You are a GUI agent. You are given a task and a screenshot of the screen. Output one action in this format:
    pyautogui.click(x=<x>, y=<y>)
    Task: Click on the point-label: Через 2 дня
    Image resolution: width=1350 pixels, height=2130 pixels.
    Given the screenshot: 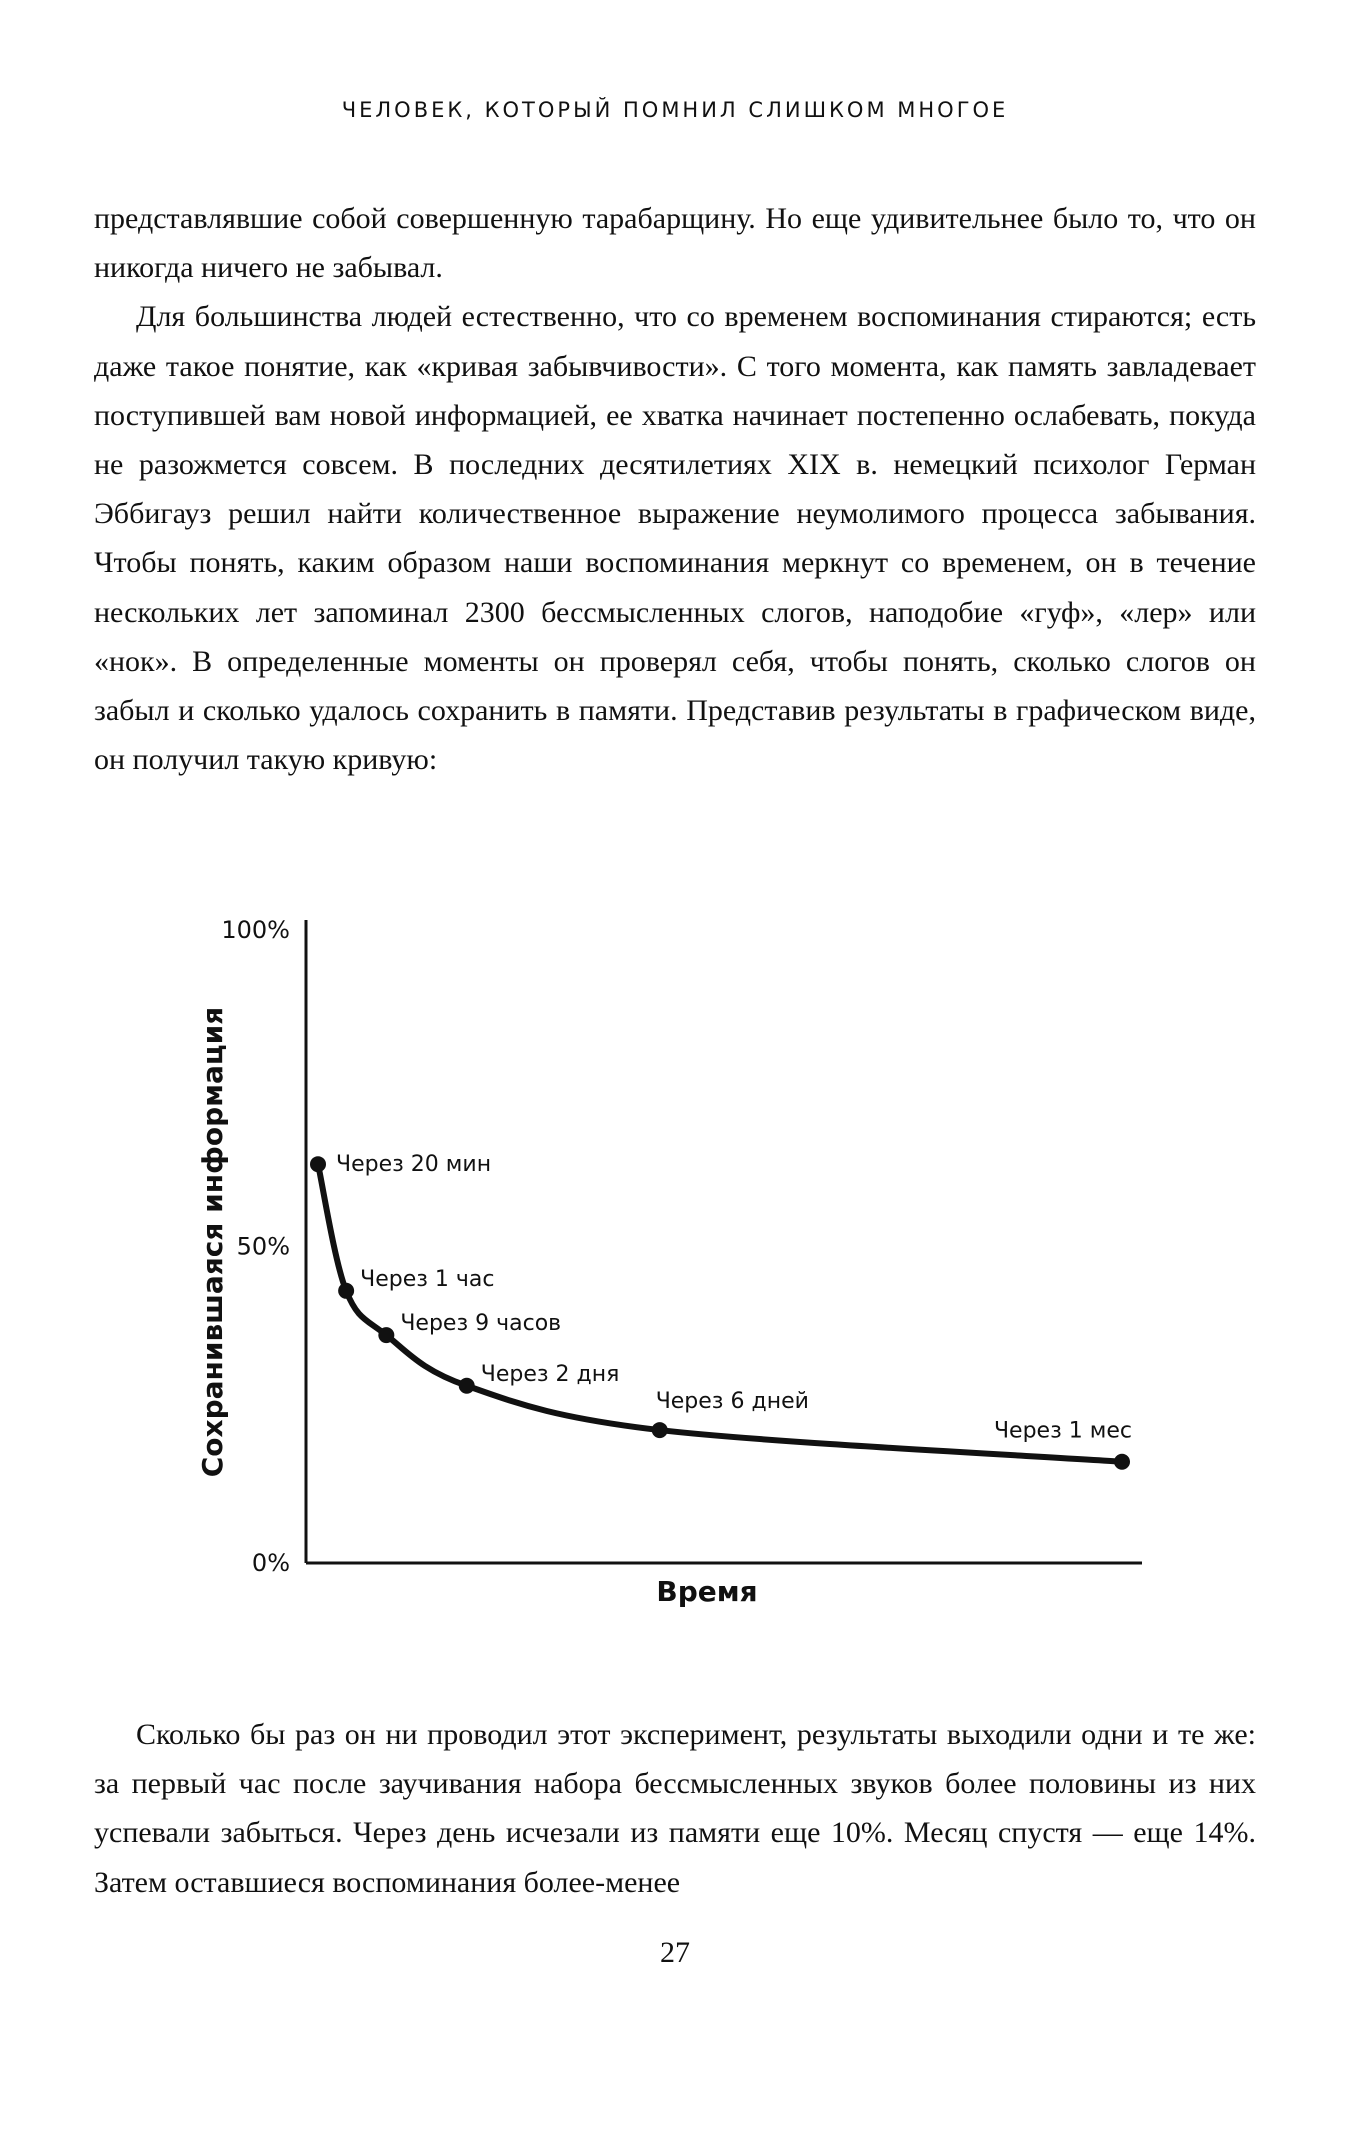 What is the action you would take?
    pyautogui.click(x=550, y=1374)
    